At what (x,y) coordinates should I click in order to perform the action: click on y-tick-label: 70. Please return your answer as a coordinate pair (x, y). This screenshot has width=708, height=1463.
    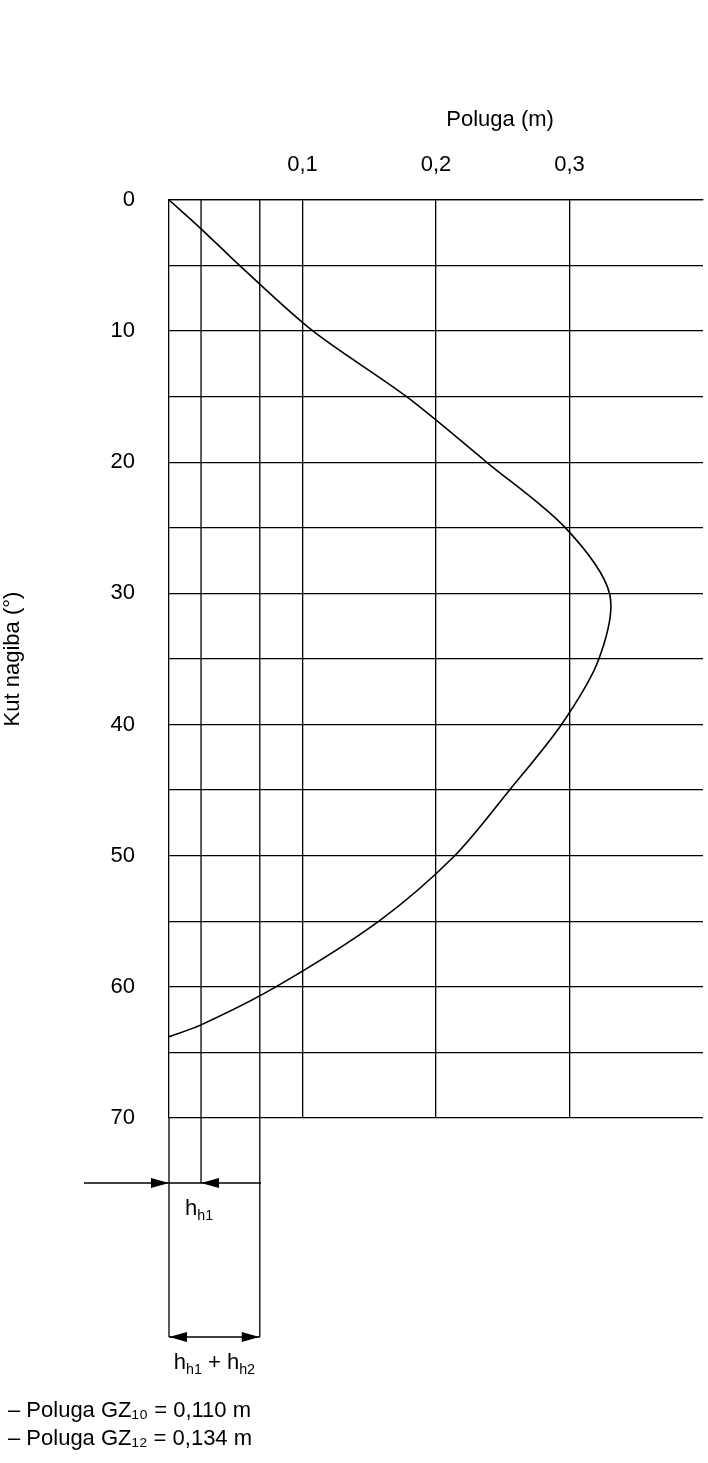
    Looking at the image, I should click on (122, 1117).